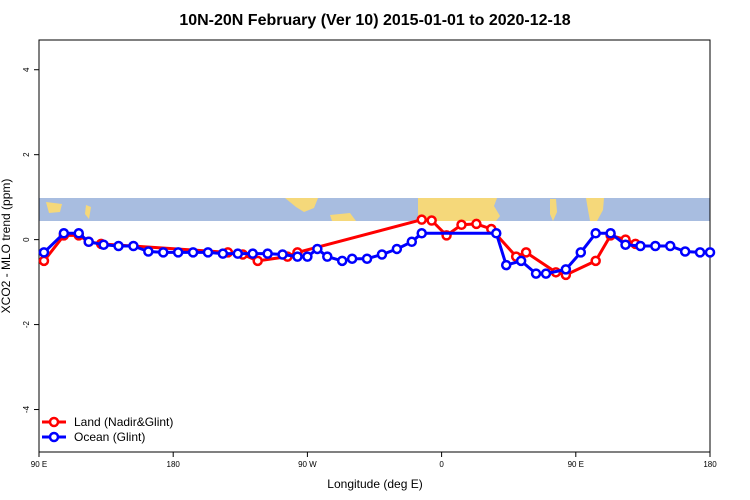 The image size is (750, 500). I want to click on y-axis-label: XCO2 - MLO trend (ppm), so click(6, 246).